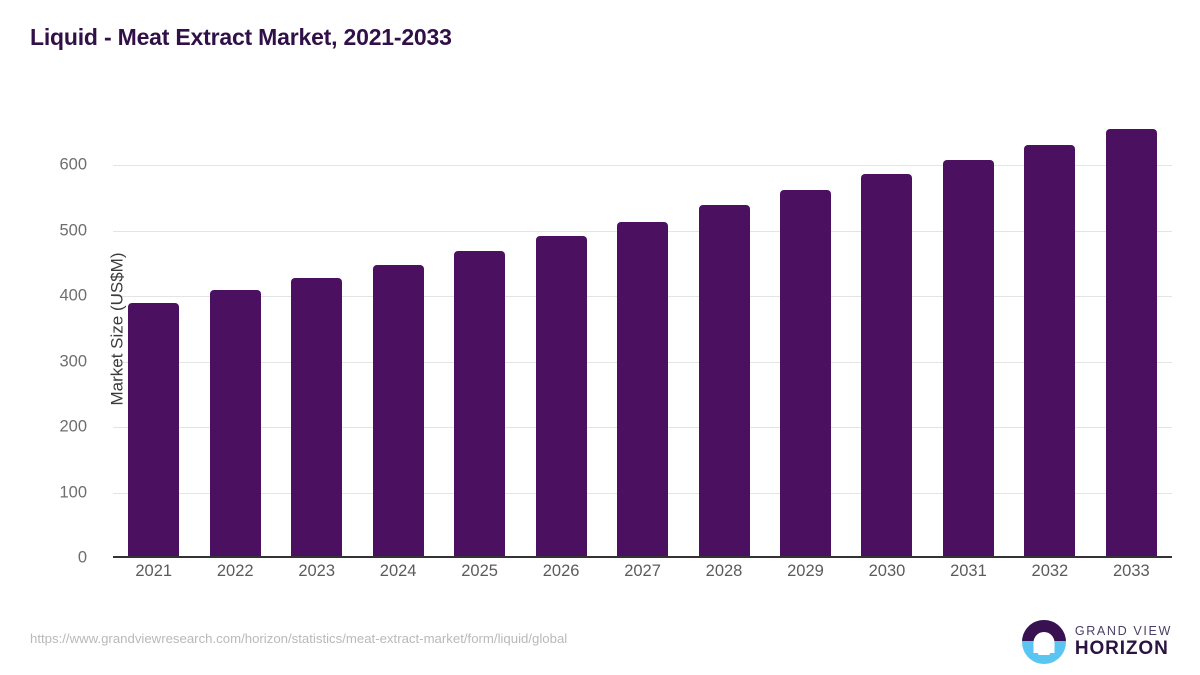 The height and width of the screenshot is (675, 1200). Describe the element at coordinates (1050, 351) in the screenshot. I see `bar-2032` at that location.